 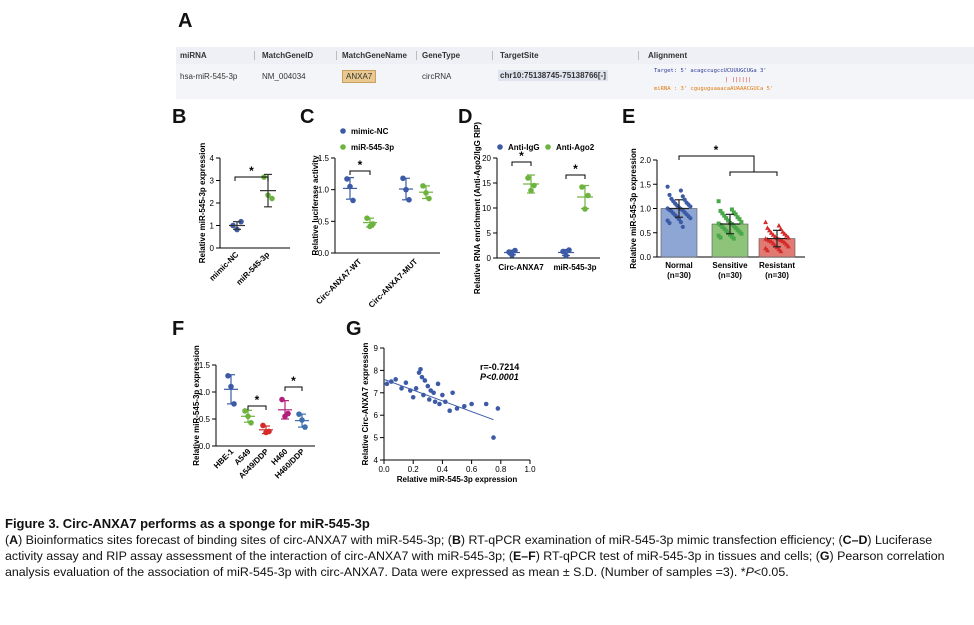 I want to click on panel-g-y-tick-label: 7, so click(x=376, y=393).